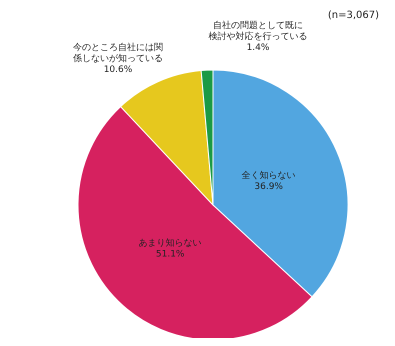  I want to click on slice-label: 今のところ自社には関係しないが知っている, so click(118, 53).